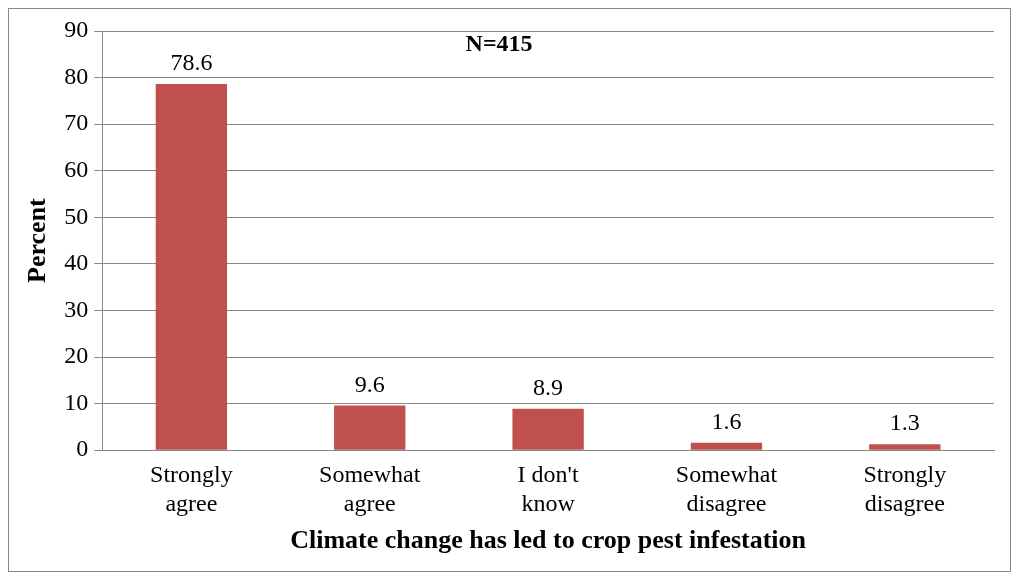 The height and width of the screenshot is (580, 1019). Describe the element at coordinates (76, 75) in the screenshot. I see `y-tick-label: 80` at that location.